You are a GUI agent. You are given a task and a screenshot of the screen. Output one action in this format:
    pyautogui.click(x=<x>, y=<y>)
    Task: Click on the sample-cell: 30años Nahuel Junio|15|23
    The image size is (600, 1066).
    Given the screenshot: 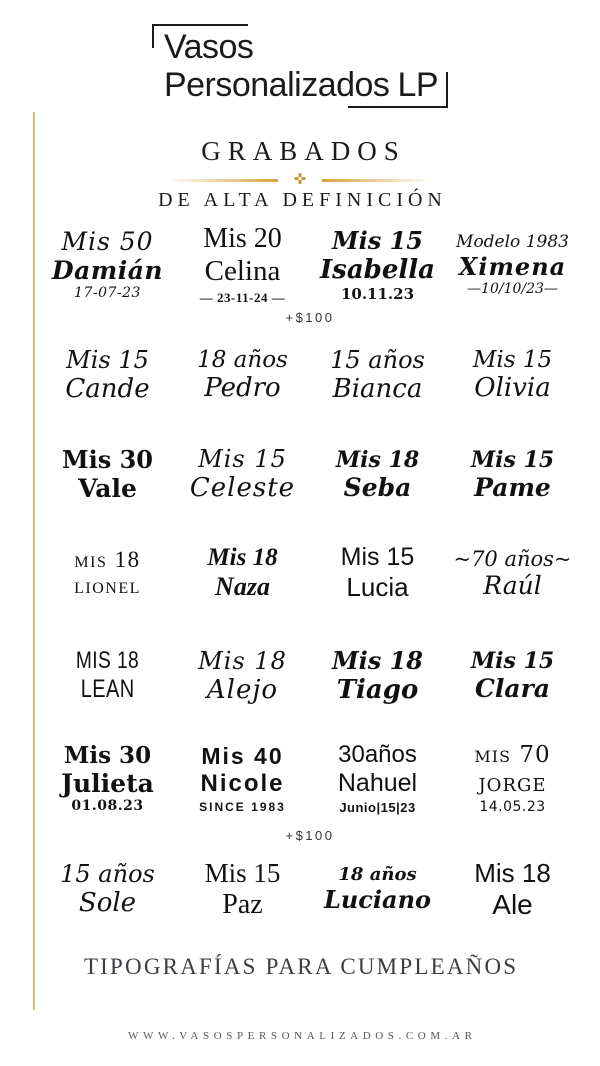 What is the action you would take?
    pyautogui.click(x=377, y=778)
    